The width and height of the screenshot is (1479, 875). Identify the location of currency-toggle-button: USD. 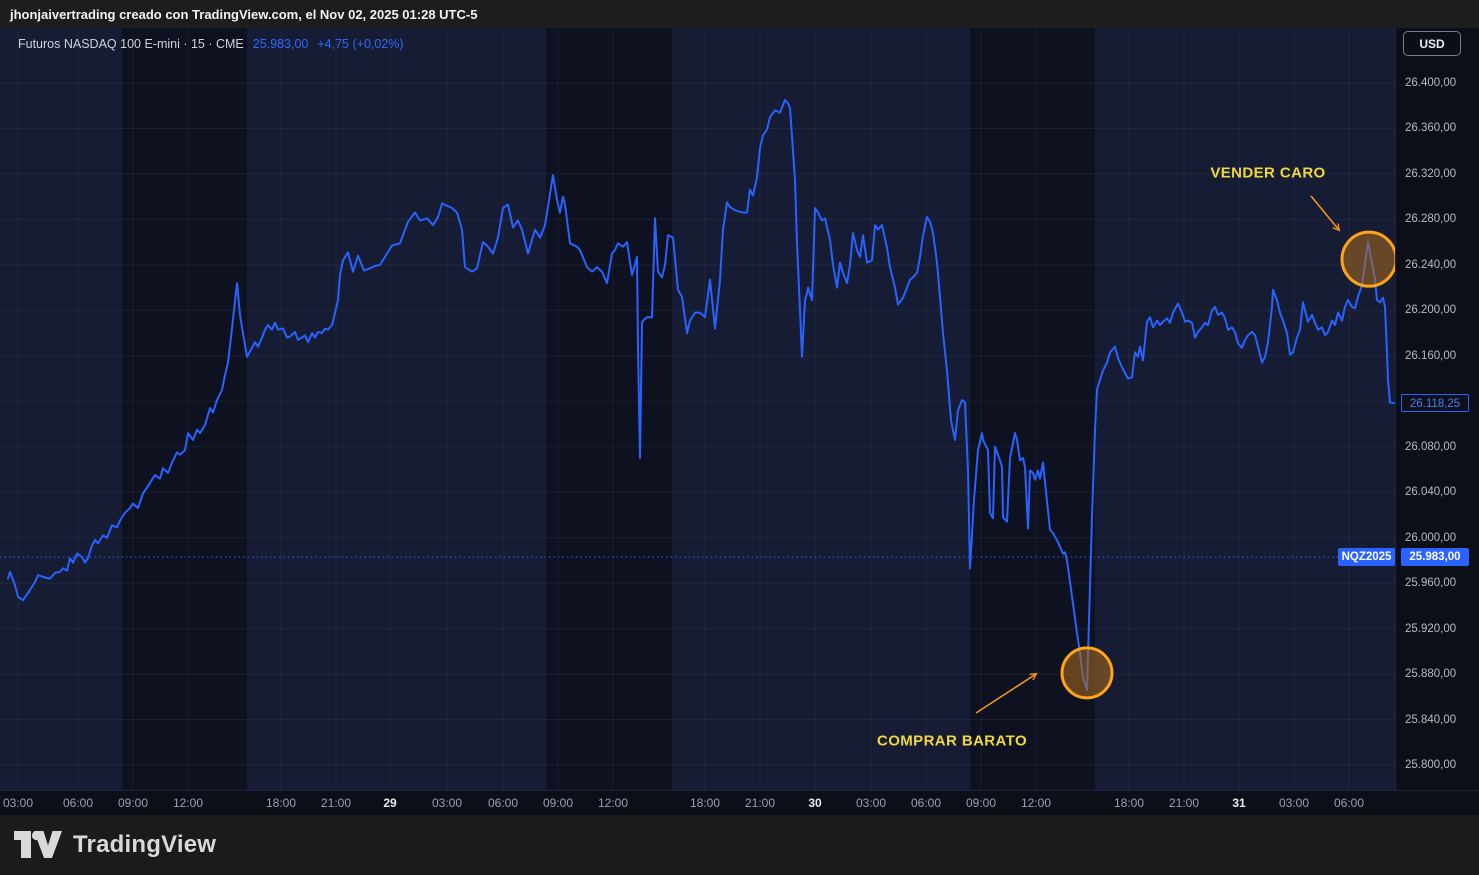
(1432, 43).